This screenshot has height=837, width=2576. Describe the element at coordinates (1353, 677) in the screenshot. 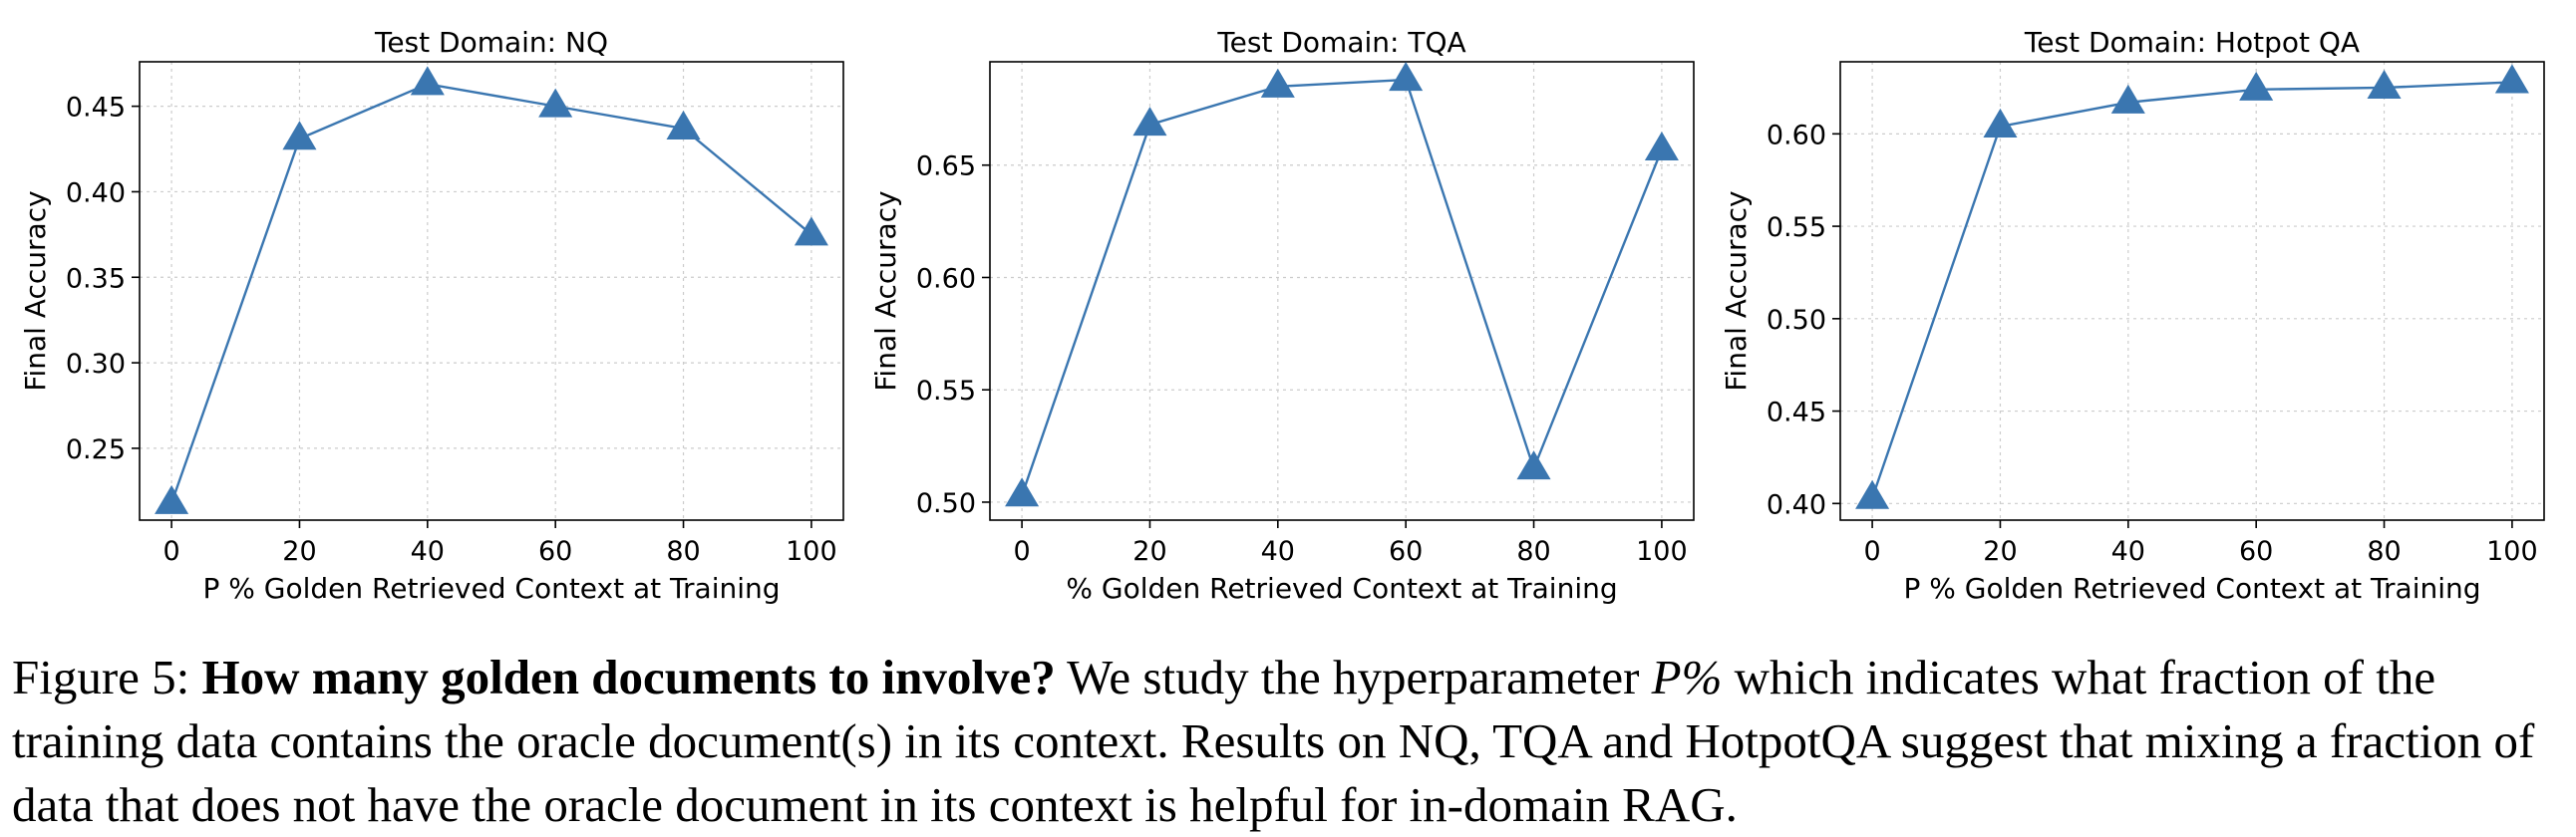

I see `caption-text-before-math: We study the hyperparameter` at that location.